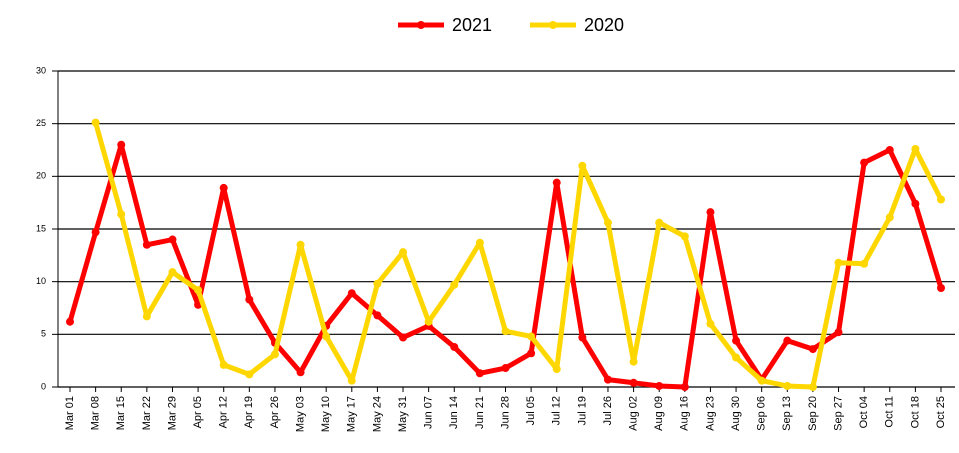 The image size is (959, 453). I want to click on x-tick-label: Jul 05, so click(531, 410).